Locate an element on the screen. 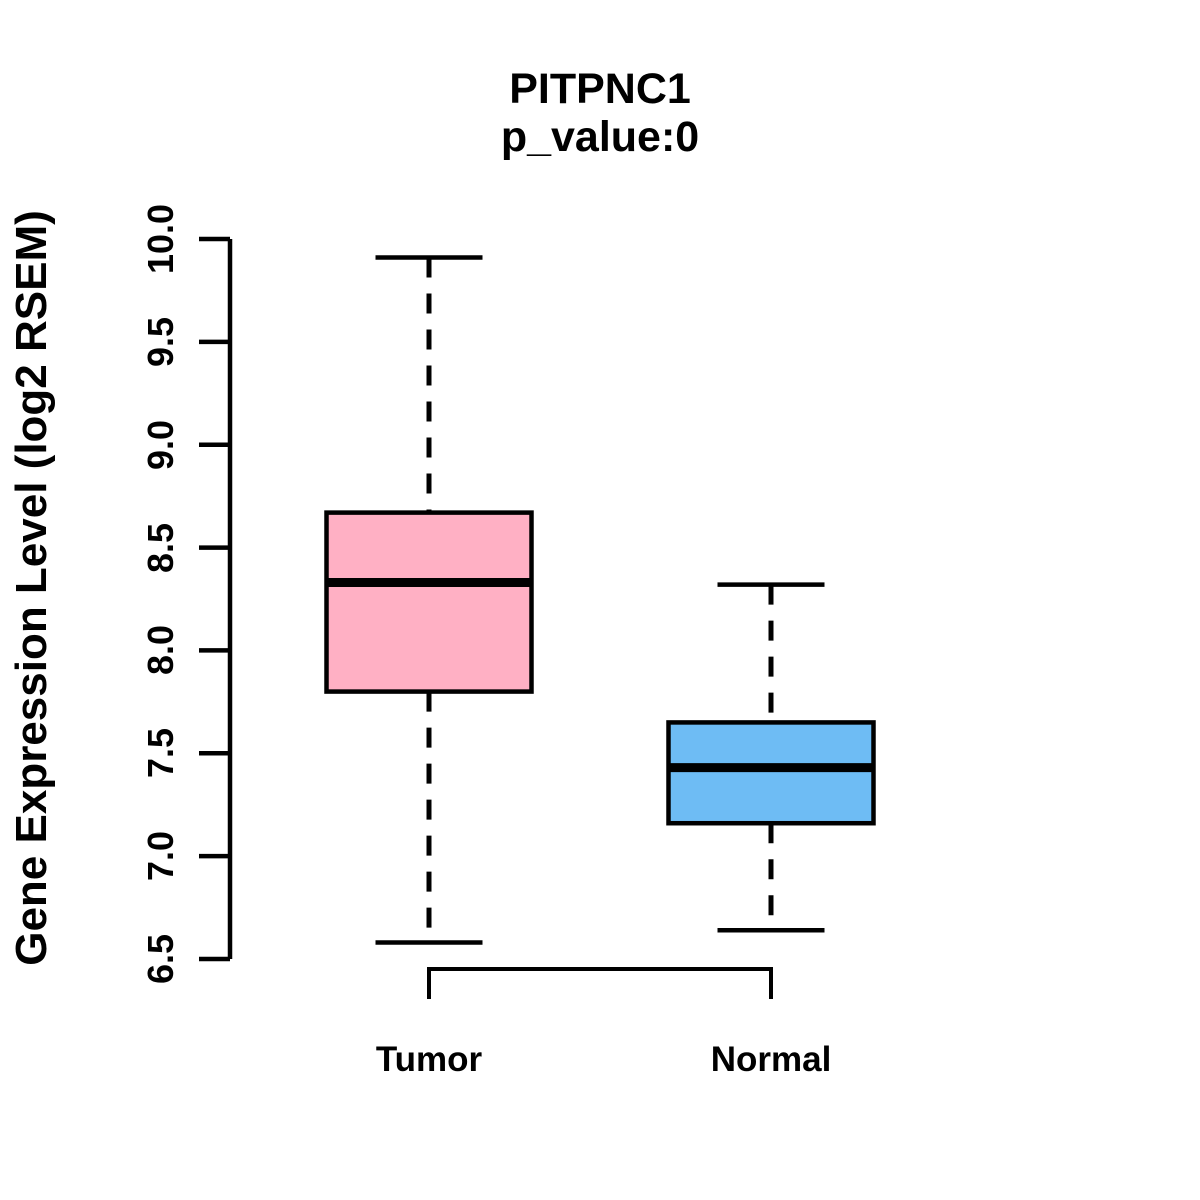 This screenshot has width=1200, height=1200. x-category-label-normal: Normal is located at coordinates (771, 1059).